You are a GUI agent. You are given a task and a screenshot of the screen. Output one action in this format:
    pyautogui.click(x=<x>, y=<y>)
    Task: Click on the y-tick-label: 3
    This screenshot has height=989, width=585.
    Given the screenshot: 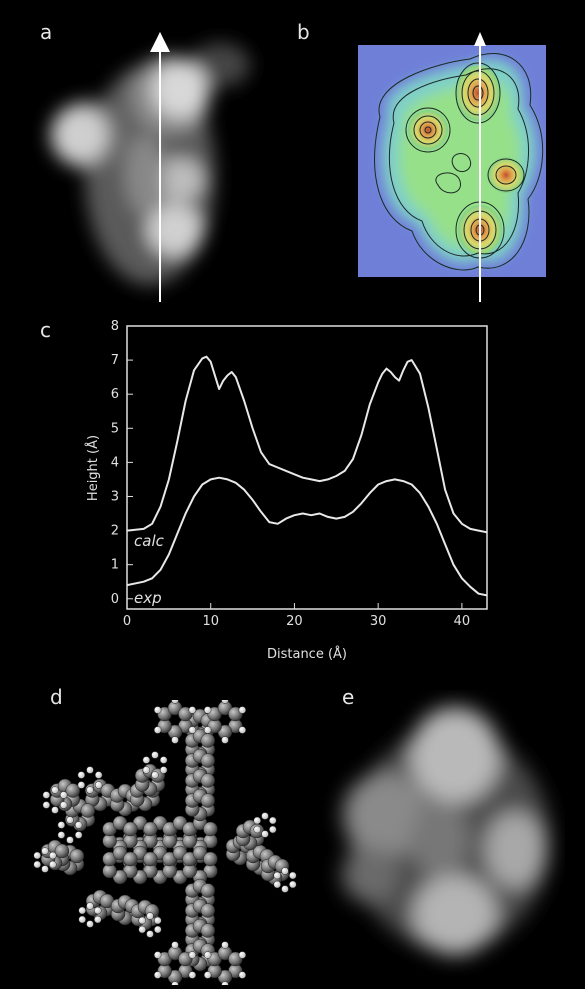 What is the action you would take?
    pyautogui.click(x=115, y=496)
    